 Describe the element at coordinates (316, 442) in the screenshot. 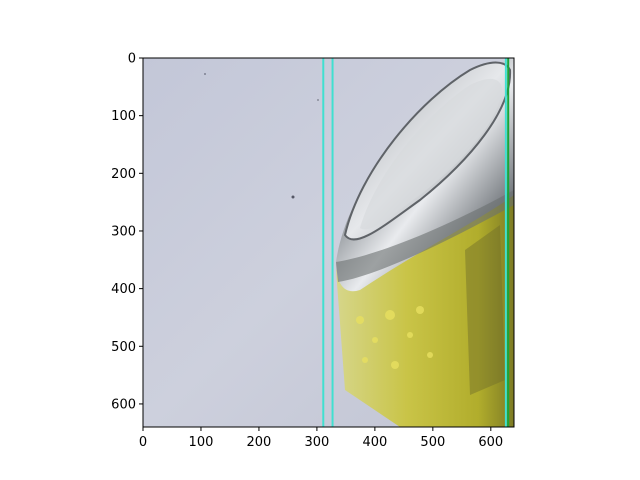

I see `x-tick-label: 300` at that location.